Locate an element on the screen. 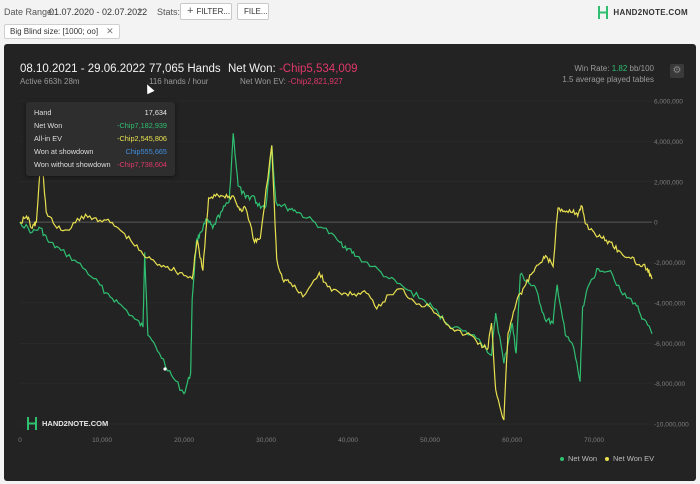  tooltip-value: -Chip2,545,806 is located at coordinates (142, 138).